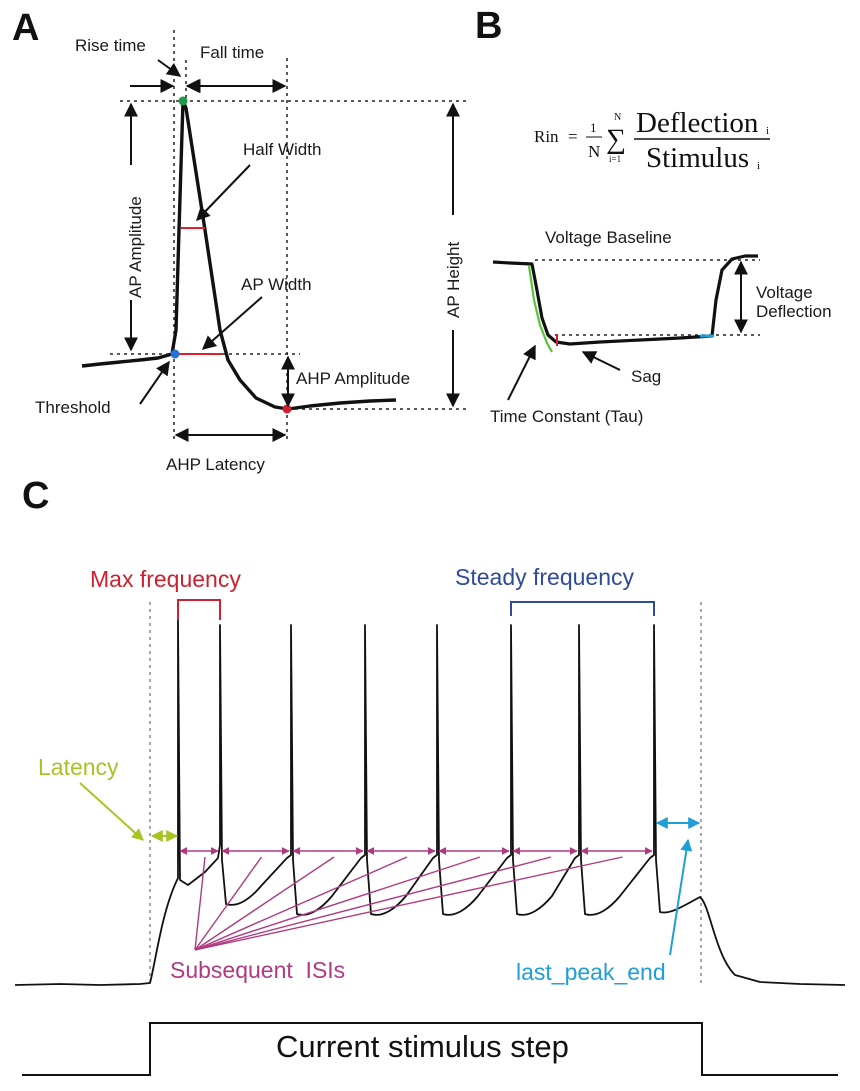  What do you see at coordinates (35, 496) in the screenshot?
I see `panel-c-letter: C` at bounding box center [35, 496].